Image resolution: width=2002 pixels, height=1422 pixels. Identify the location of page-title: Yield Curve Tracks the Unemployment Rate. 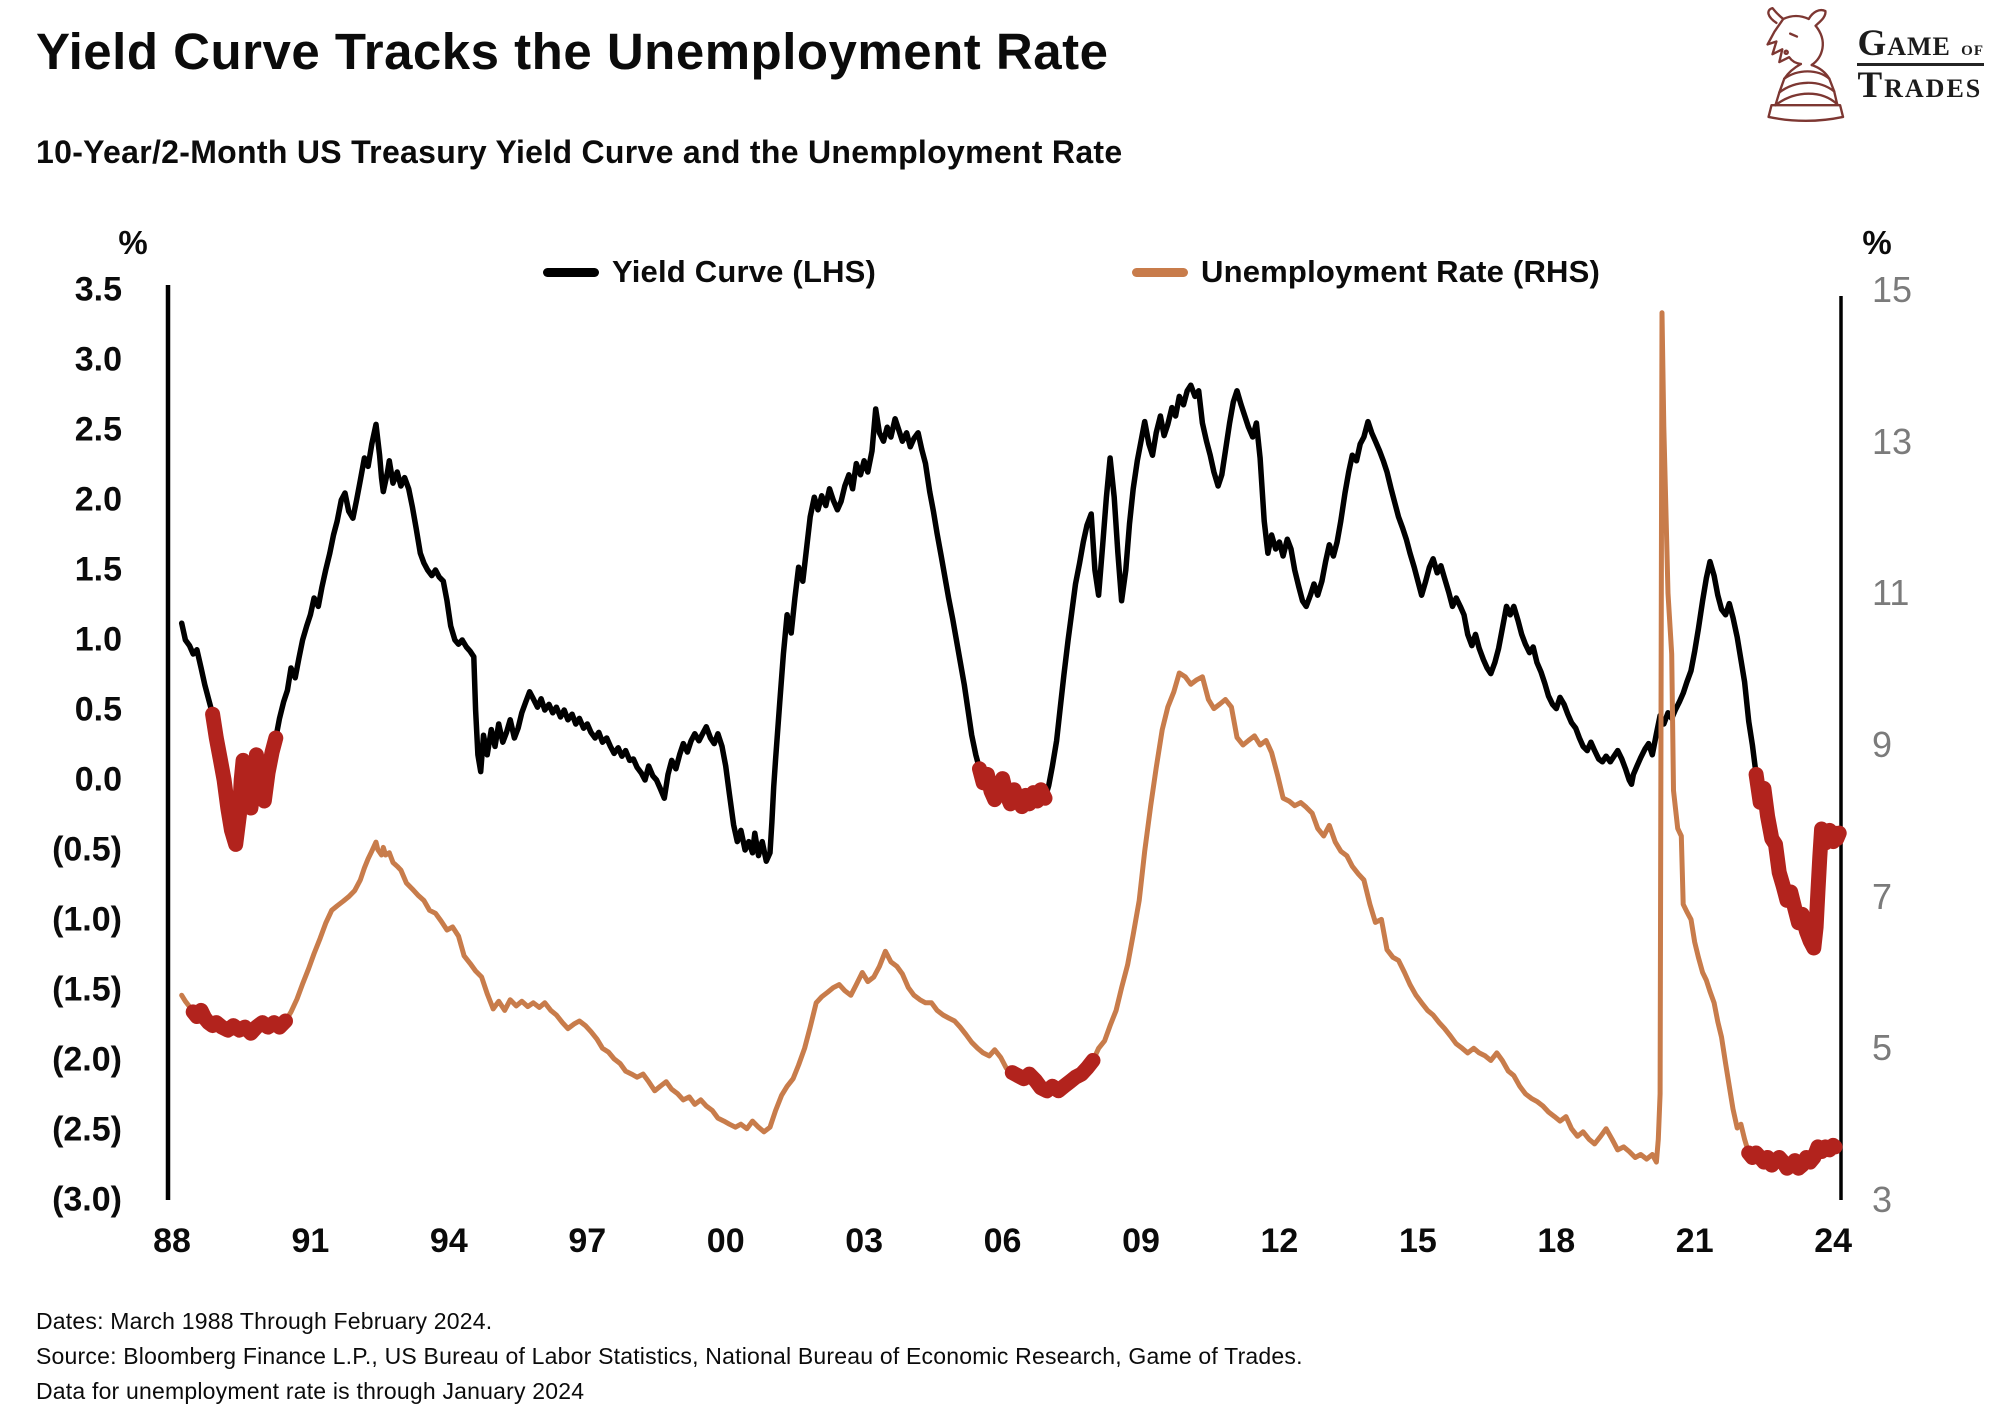
(572, 51).